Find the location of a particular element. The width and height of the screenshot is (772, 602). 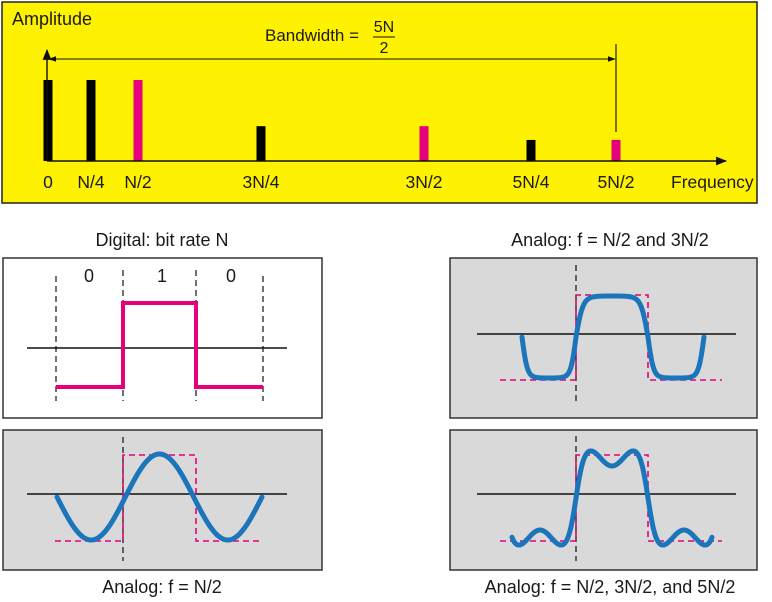

spectrum-bars is located at coordinates (332, 120).